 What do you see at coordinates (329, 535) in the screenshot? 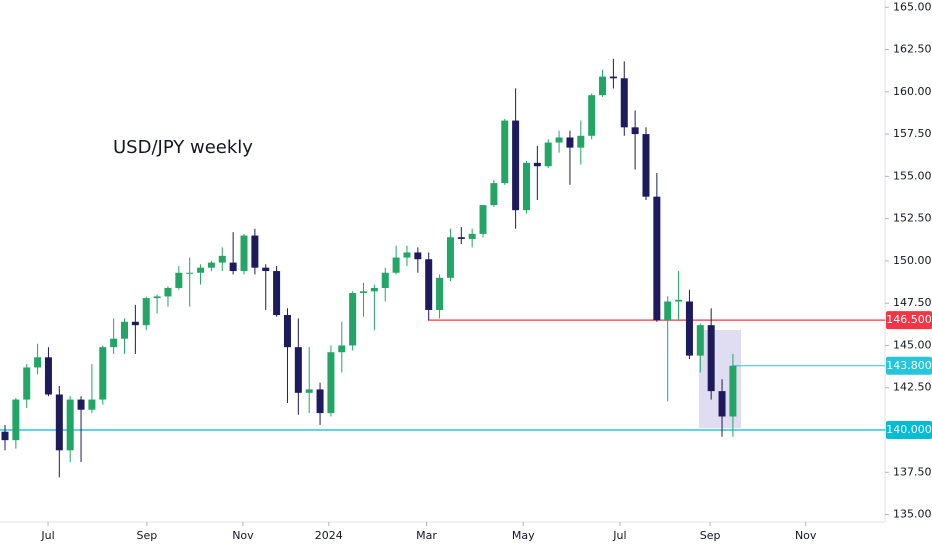
I see `x-tick-label: 2024` at bounding box center [329, 535].